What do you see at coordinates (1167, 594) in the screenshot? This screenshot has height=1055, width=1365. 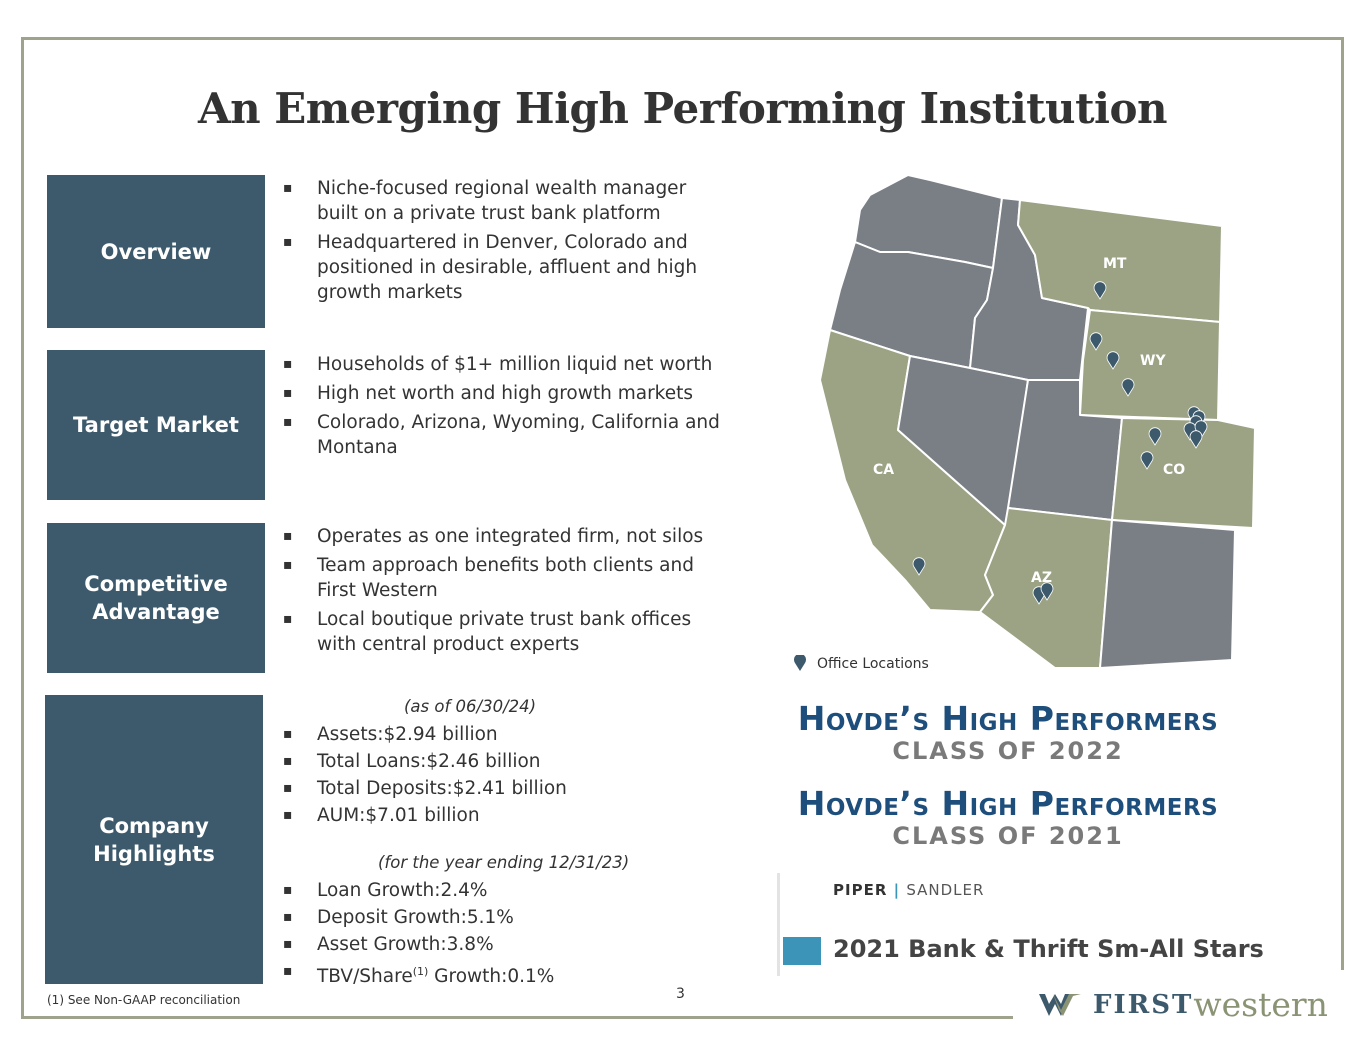 I see `state-nm` at bounding box center [1167, 594].